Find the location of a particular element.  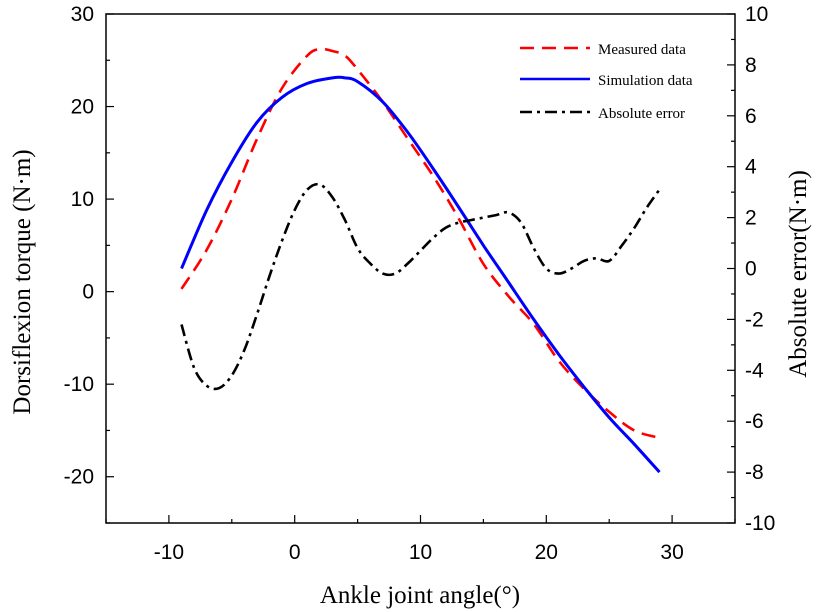

y-right-tick-label: -6 is located at coordinates (754, 421).